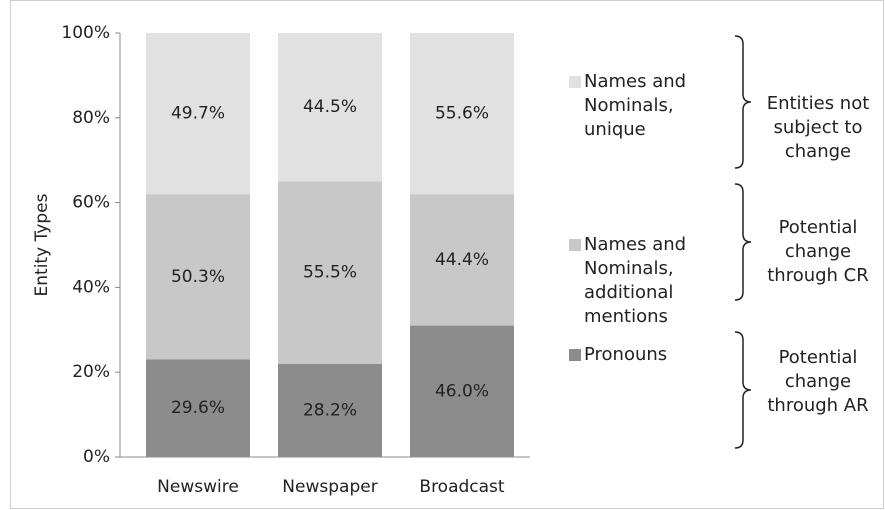  Describe the element at coordinates (85, 33) in the screenshot. I see `y-tick-label: 100%` at that location.